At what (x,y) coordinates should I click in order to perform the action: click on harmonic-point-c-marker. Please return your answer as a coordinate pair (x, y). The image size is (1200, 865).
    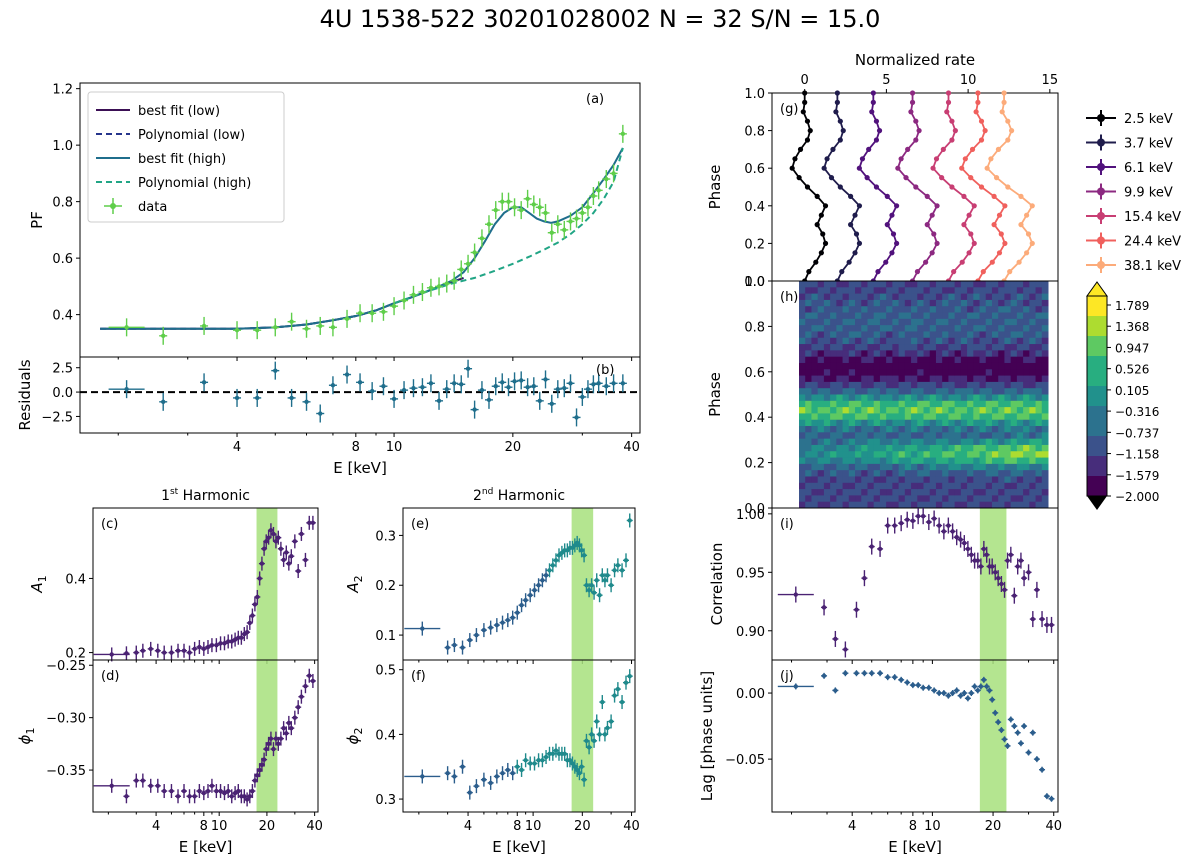
    Looking at the image, I should click on (204, 649).